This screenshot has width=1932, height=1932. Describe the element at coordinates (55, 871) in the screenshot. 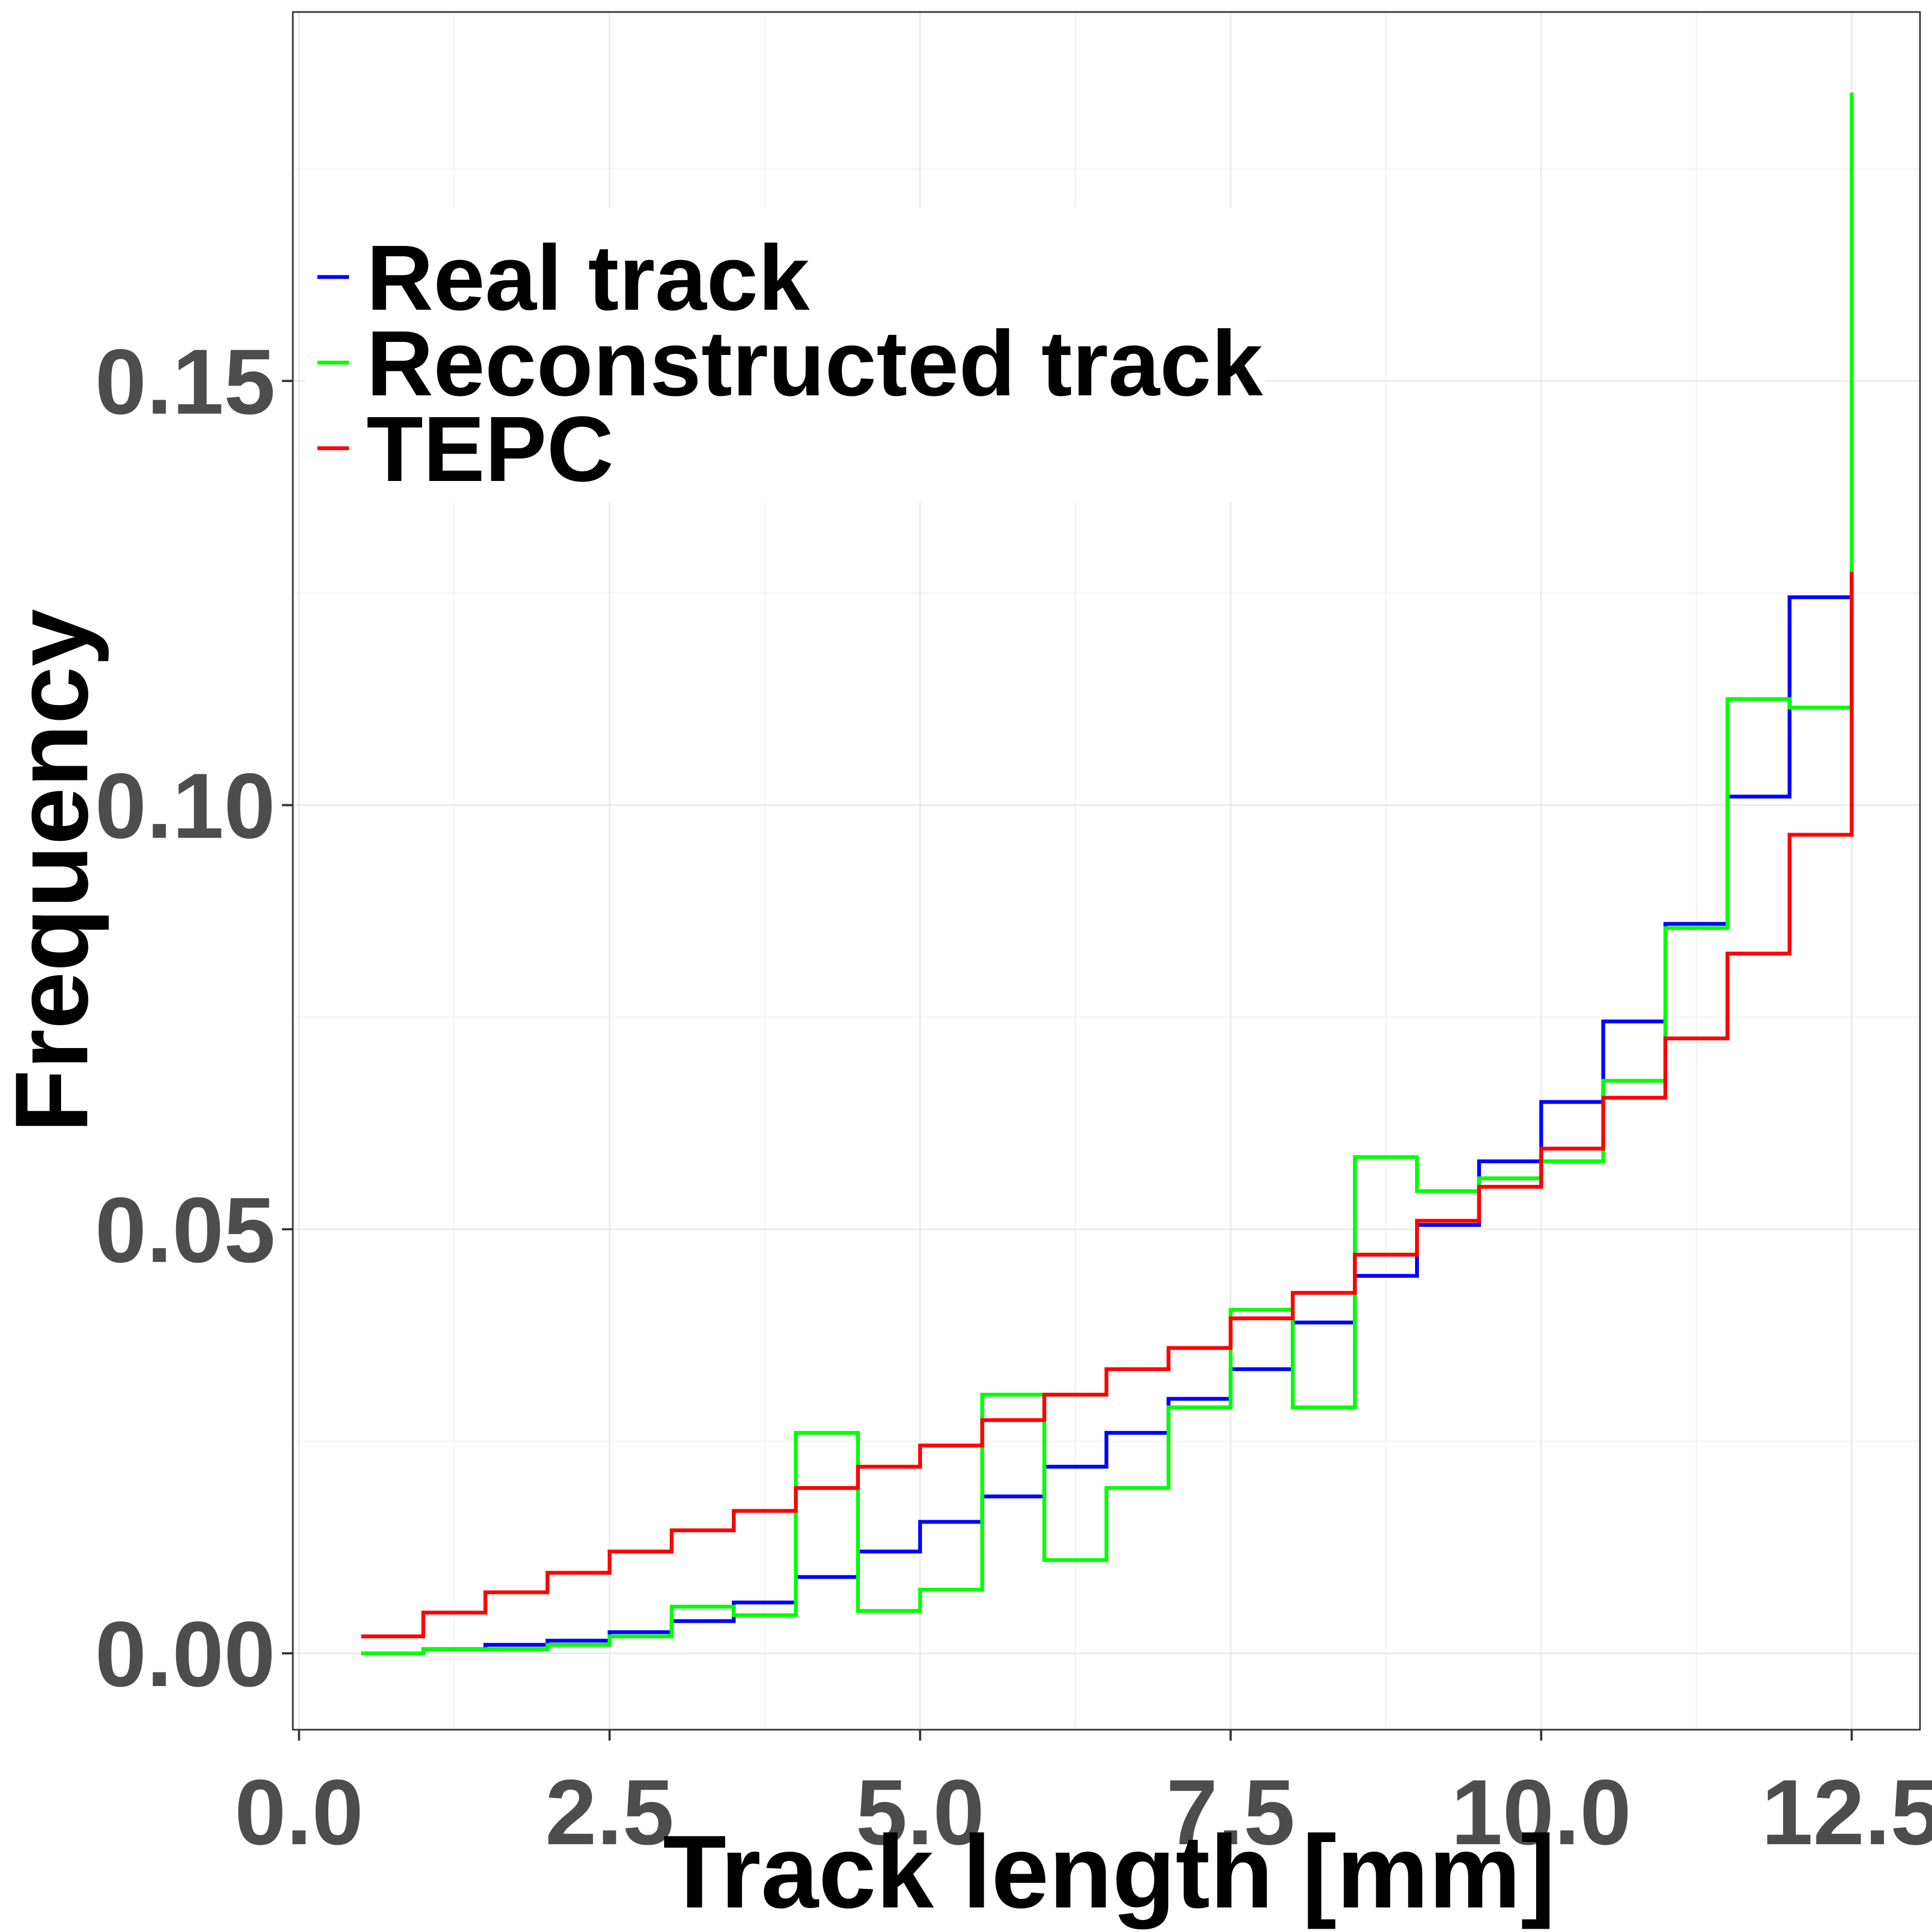

I see `y-axis-title: Frequency` at that location.